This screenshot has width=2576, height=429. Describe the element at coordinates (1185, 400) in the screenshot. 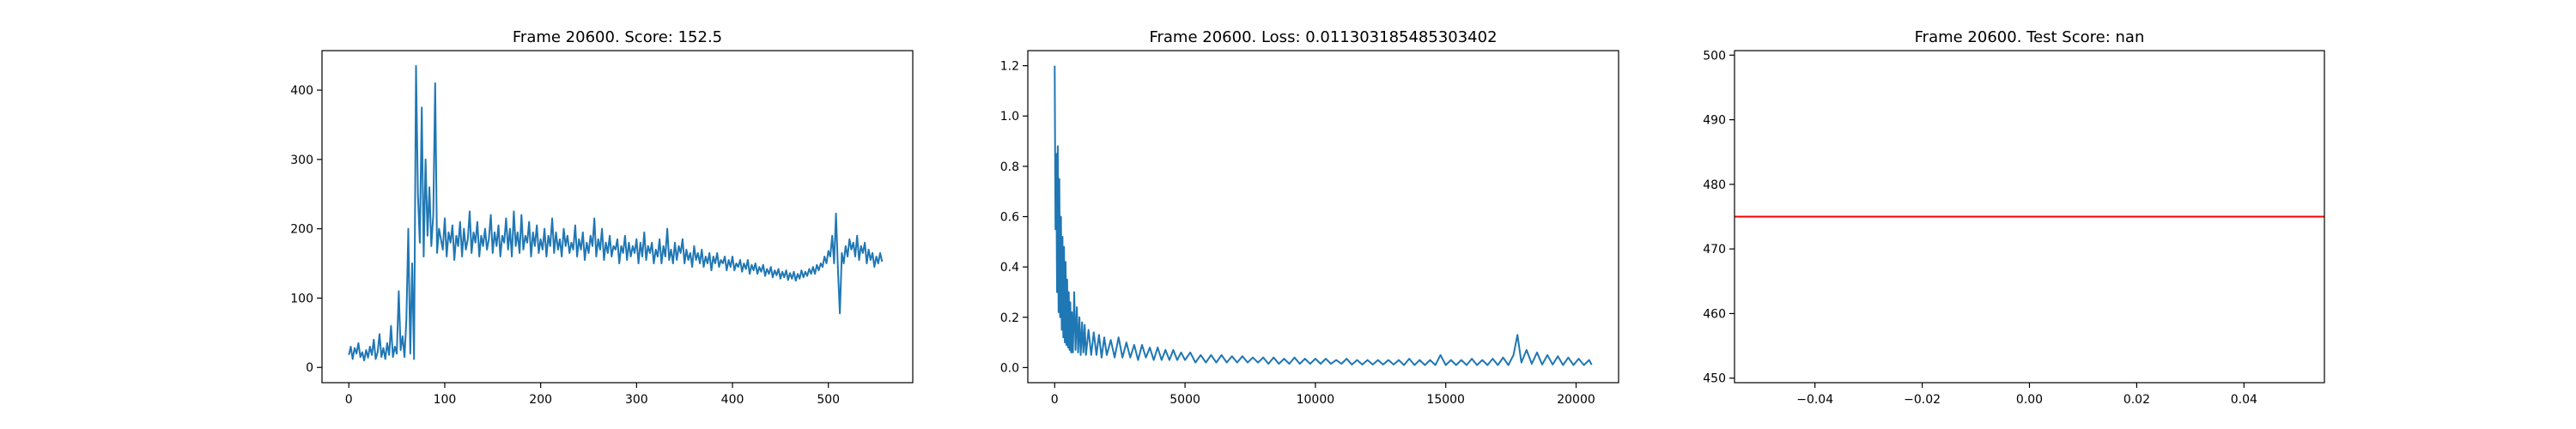

I see `x-tick-label: 5000` at that location.